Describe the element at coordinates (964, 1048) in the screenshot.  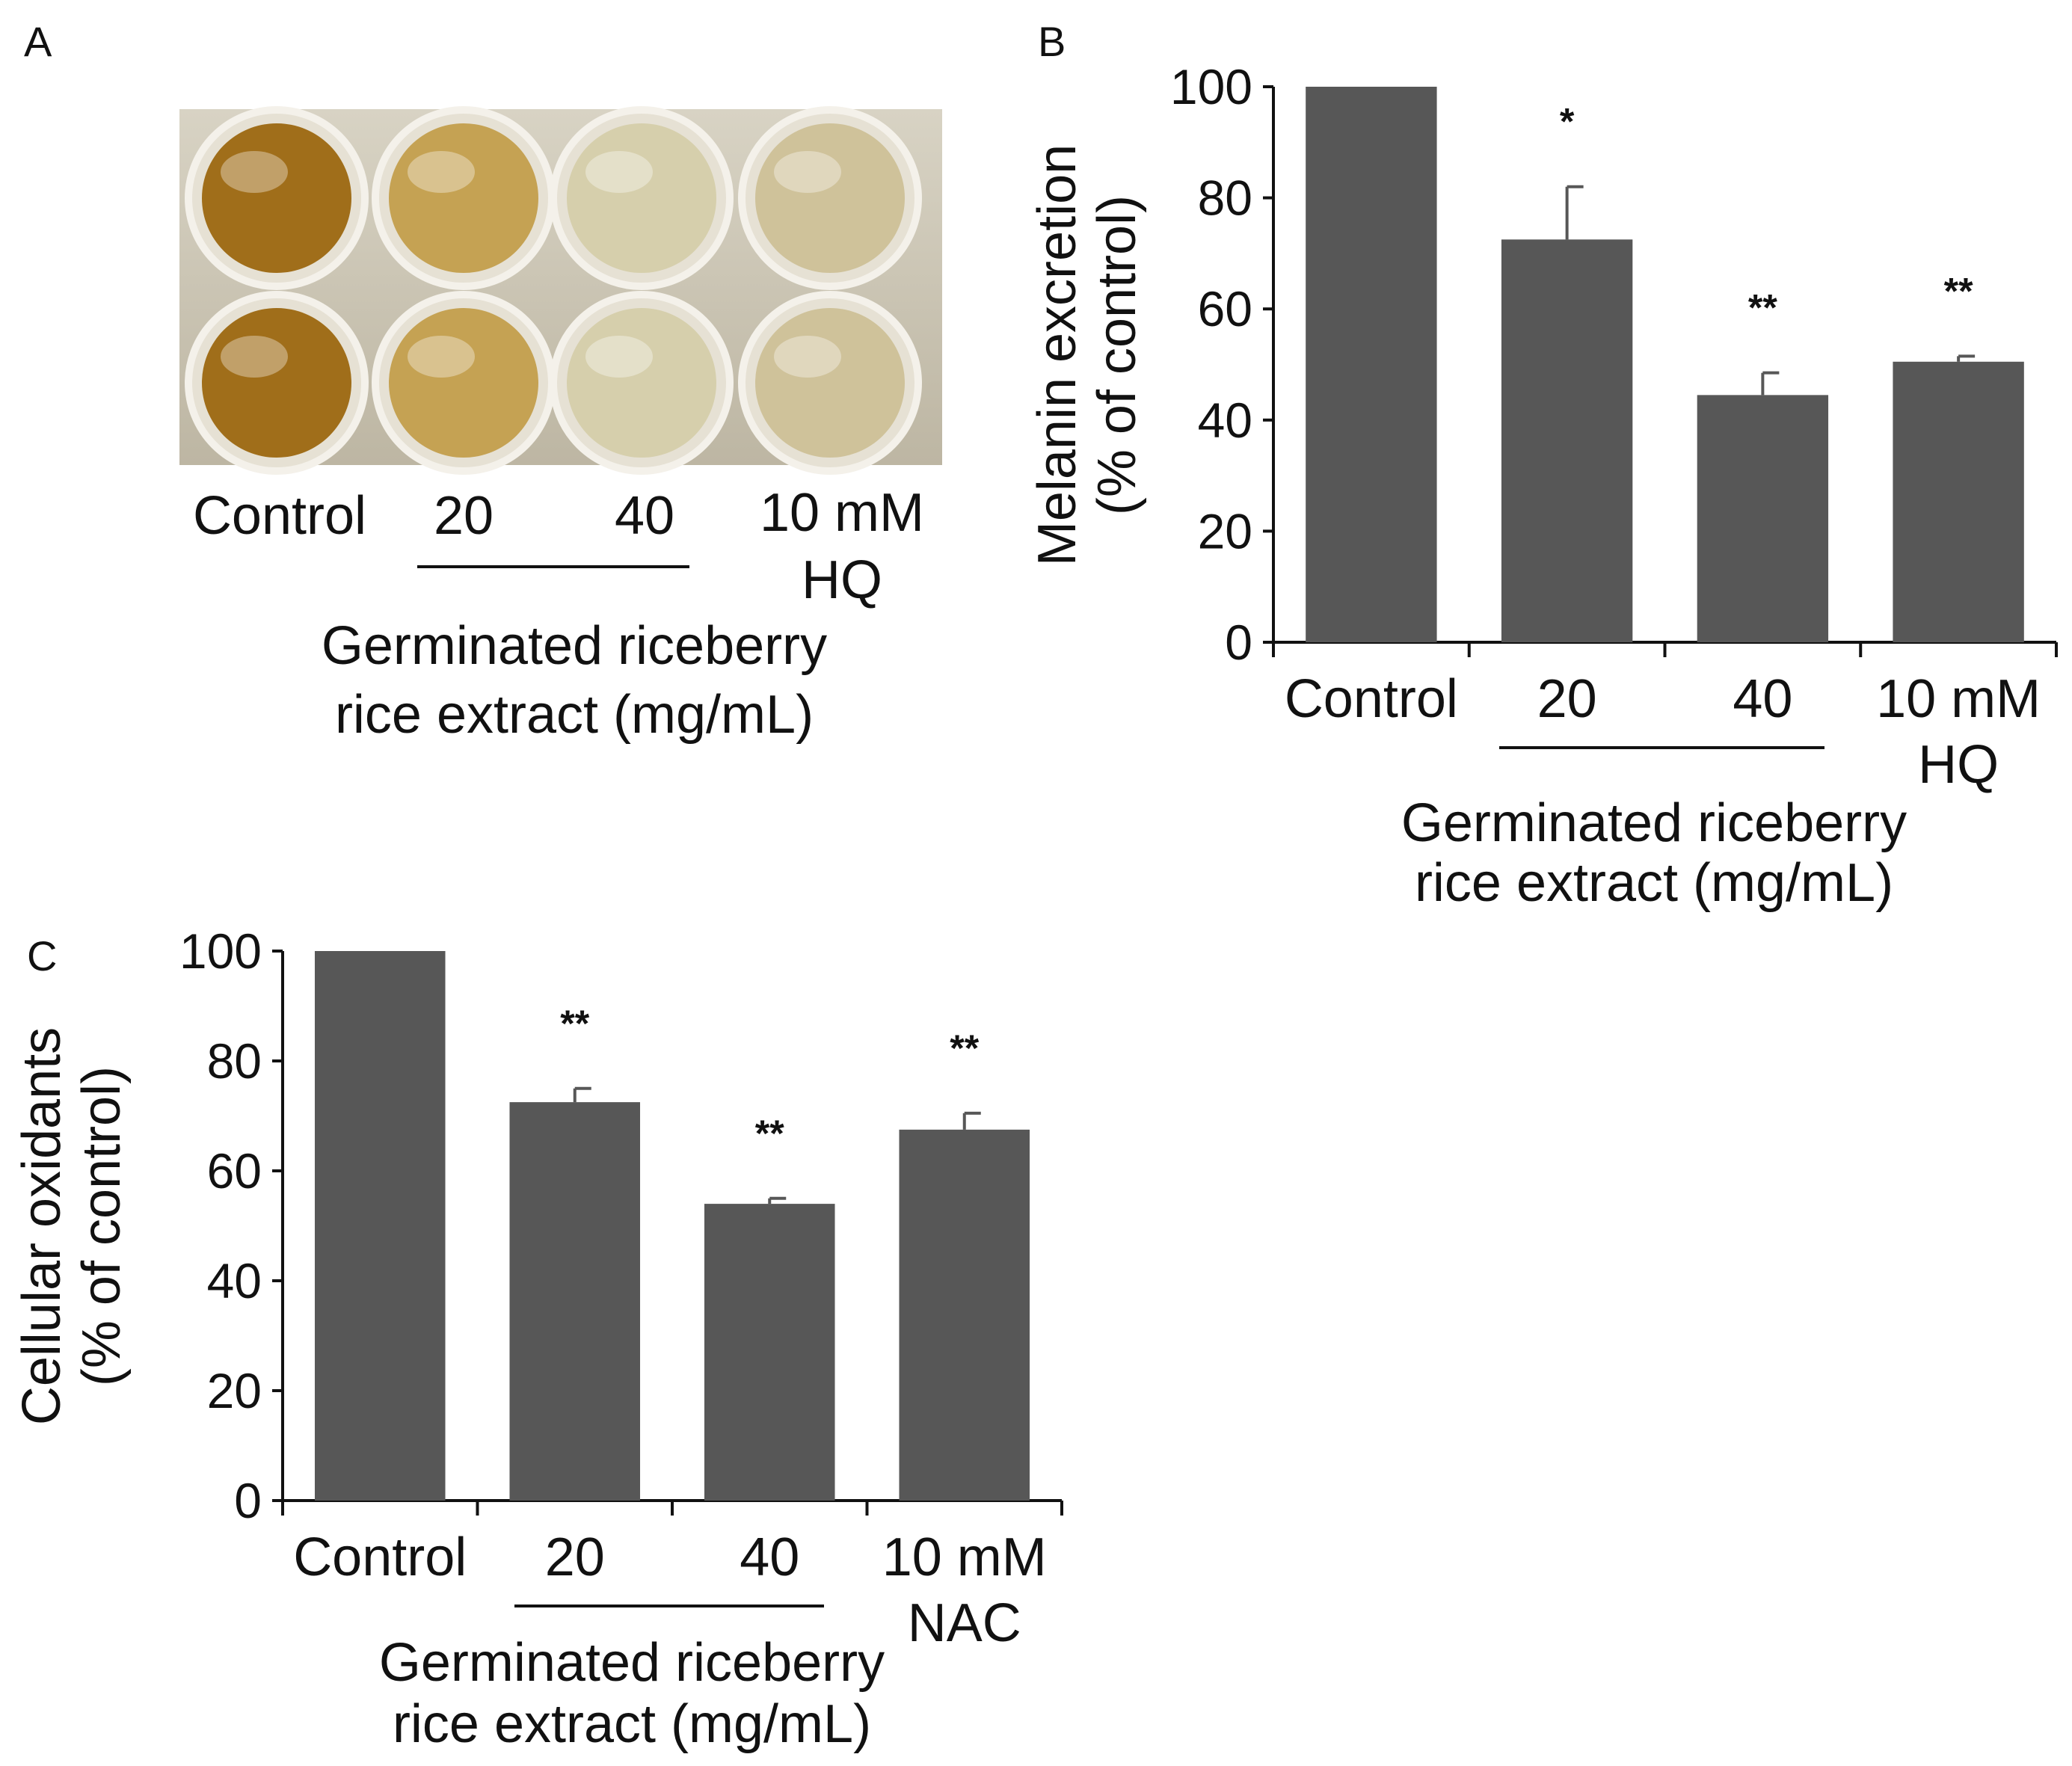
I see `panel-c-significance-3: **` at that location.